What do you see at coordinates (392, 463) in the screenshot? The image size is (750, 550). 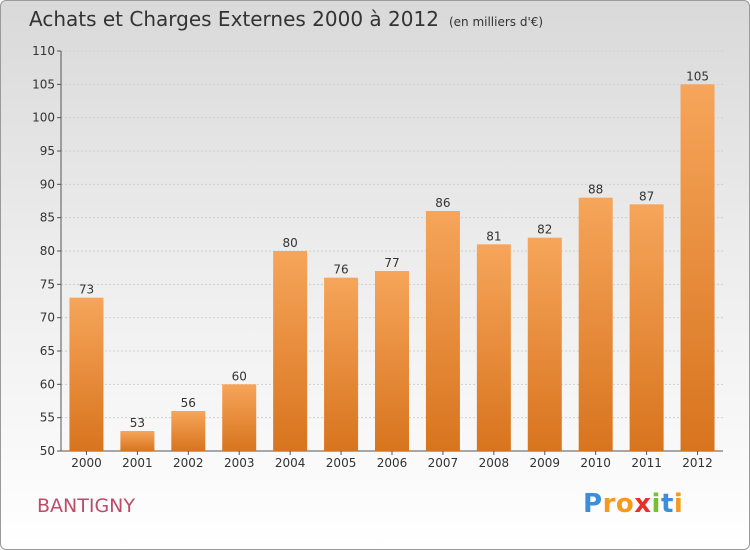 I see `x-tick-label: 2006` at bounding box center [392, 463].